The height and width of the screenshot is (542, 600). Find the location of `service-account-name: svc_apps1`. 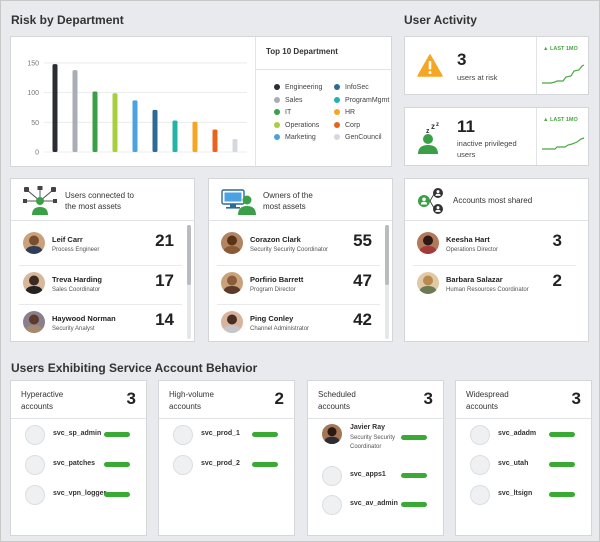

service-account-name: svc_apps1 is located at coordinates (368, 474).